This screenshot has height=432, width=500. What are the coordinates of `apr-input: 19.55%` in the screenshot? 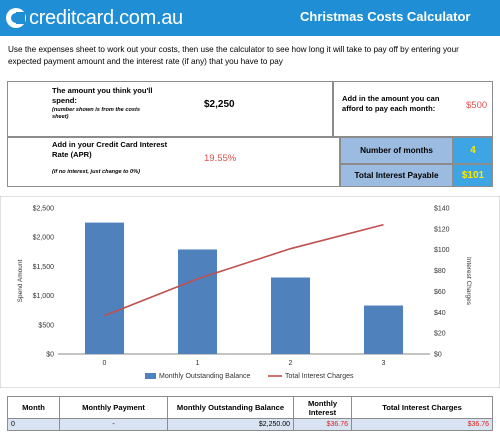 It's located at (220, 158).